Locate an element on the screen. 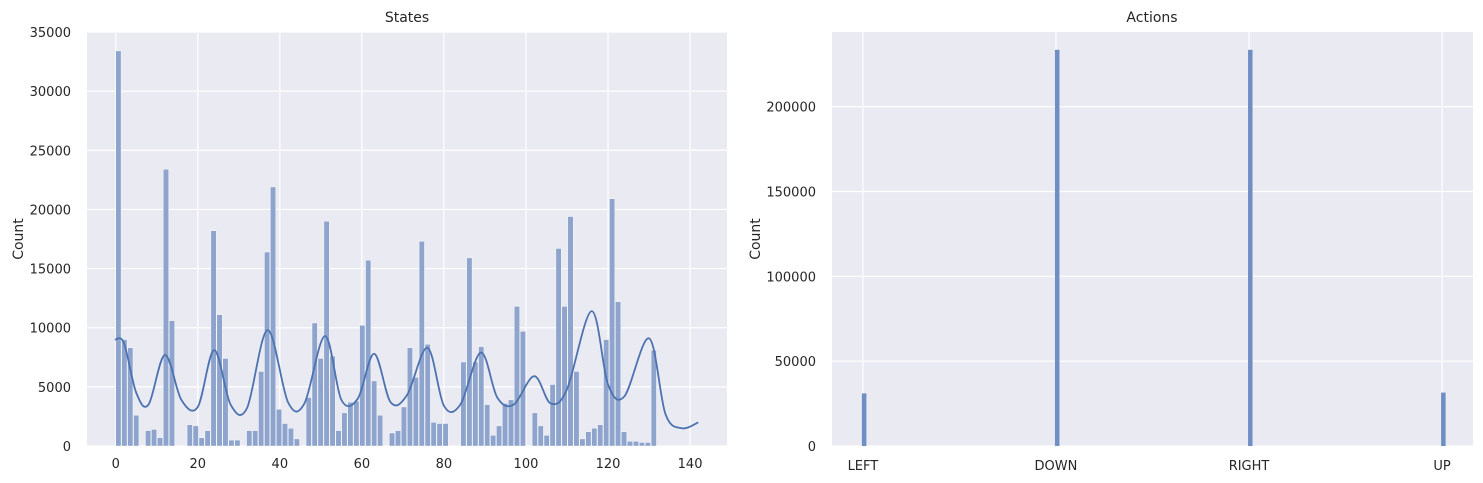 The width and height of the screenshot is (1483, 483). states-x-tick-label: 20 is located at coordinates (197, 464).